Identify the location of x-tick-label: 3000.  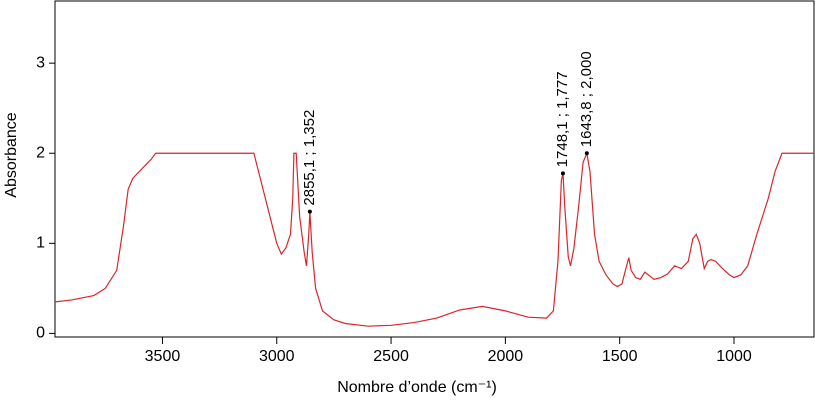
(277, 356).